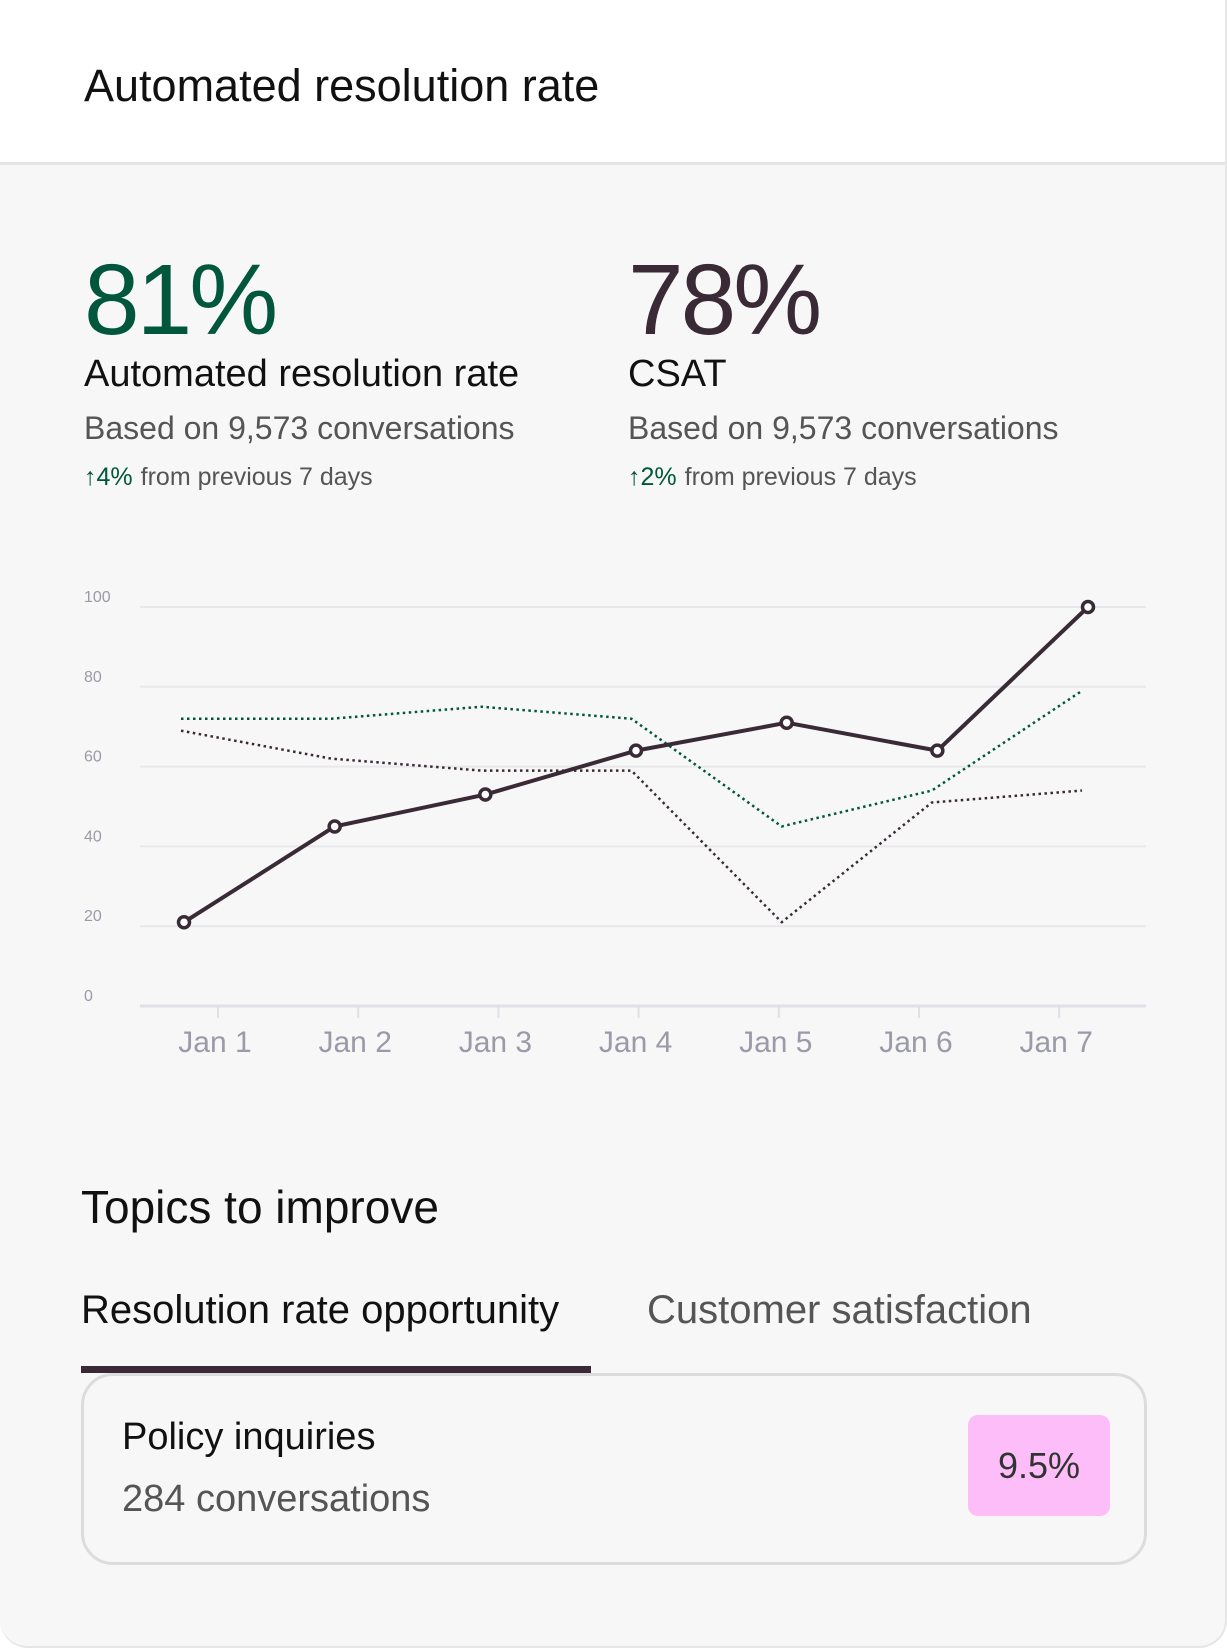  I want to click on metric-delta: ↑4% from previous 7 days, so click(301, 477).